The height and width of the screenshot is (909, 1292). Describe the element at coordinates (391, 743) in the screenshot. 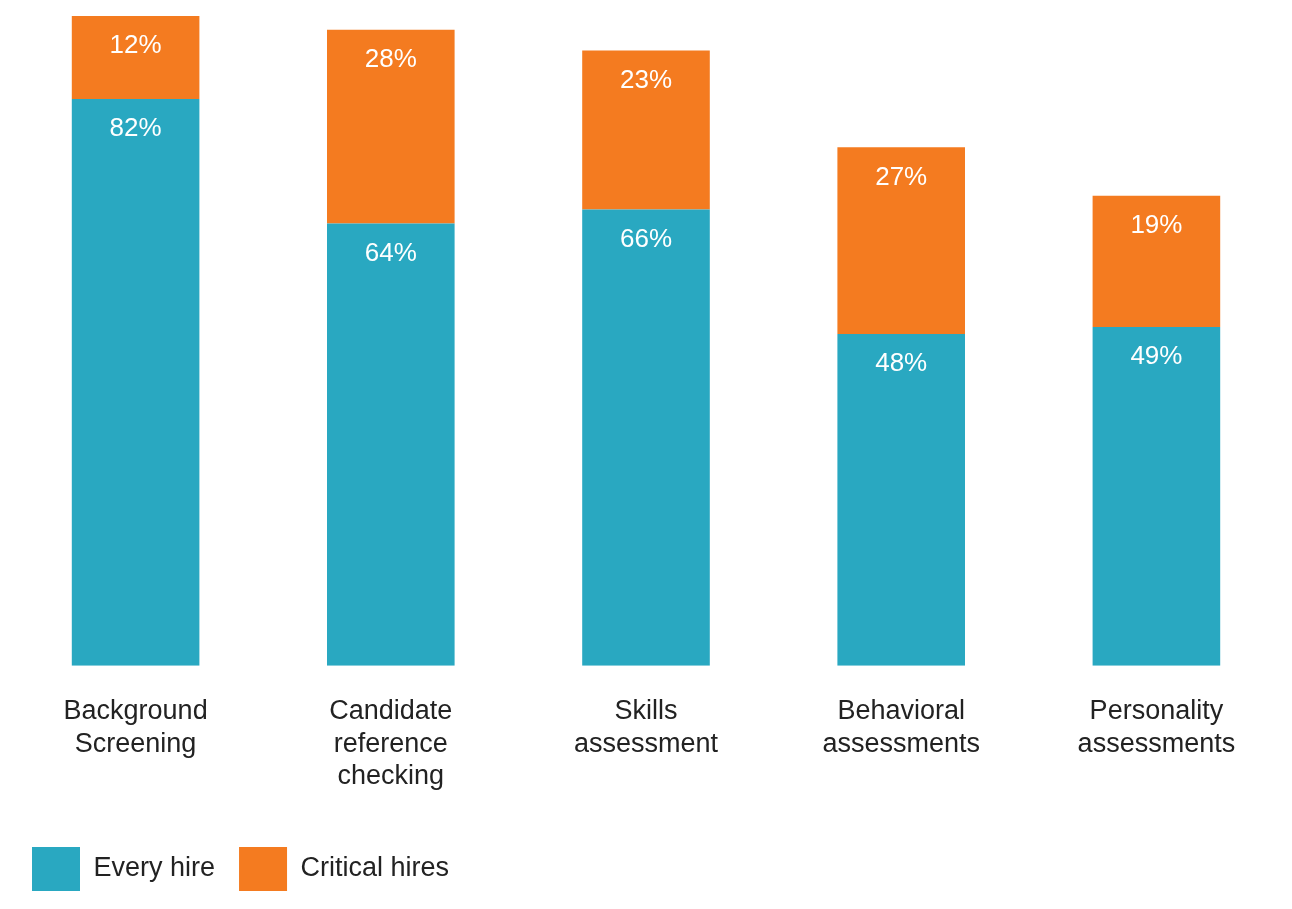

I see `x-tick-label: Candidate reference checking` at that location.